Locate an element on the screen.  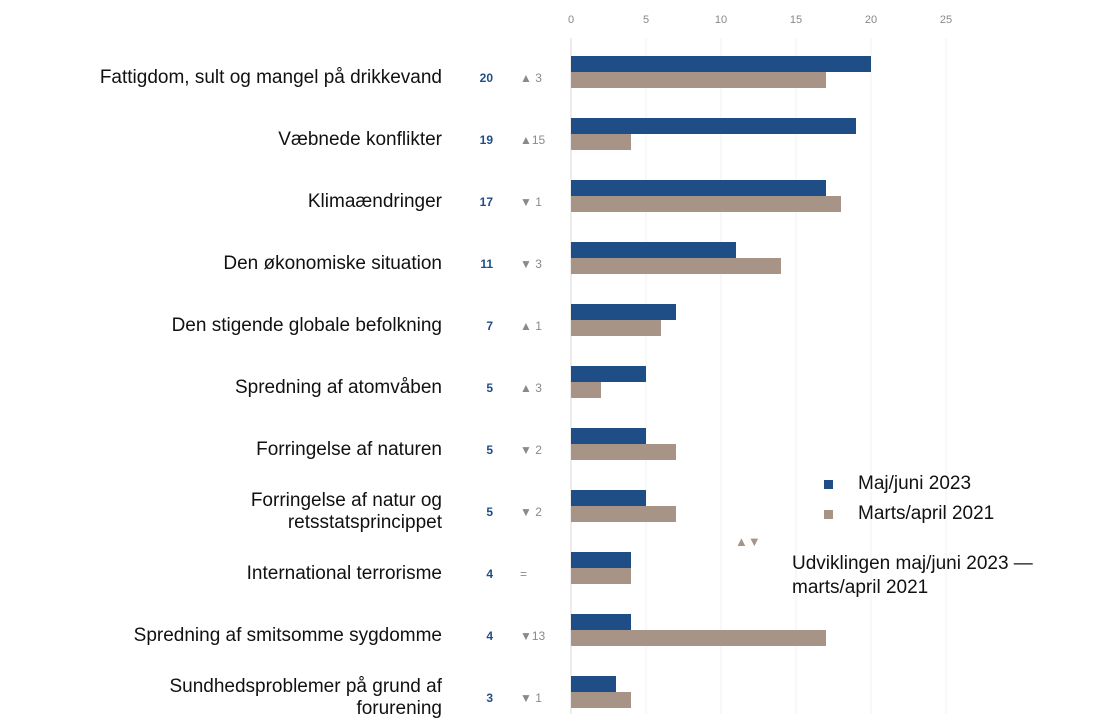
category-label: Den stigende globale befolkning is located at coordinates (306, 325).